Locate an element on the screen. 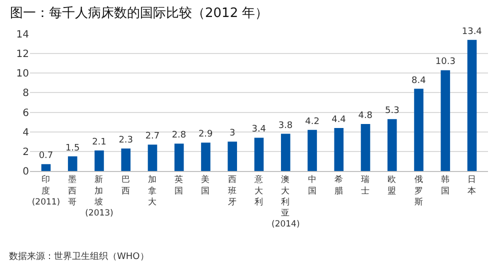 This screenshot has height=267, width=500. data-label: 2.8 is located at coordinates (179, 135).